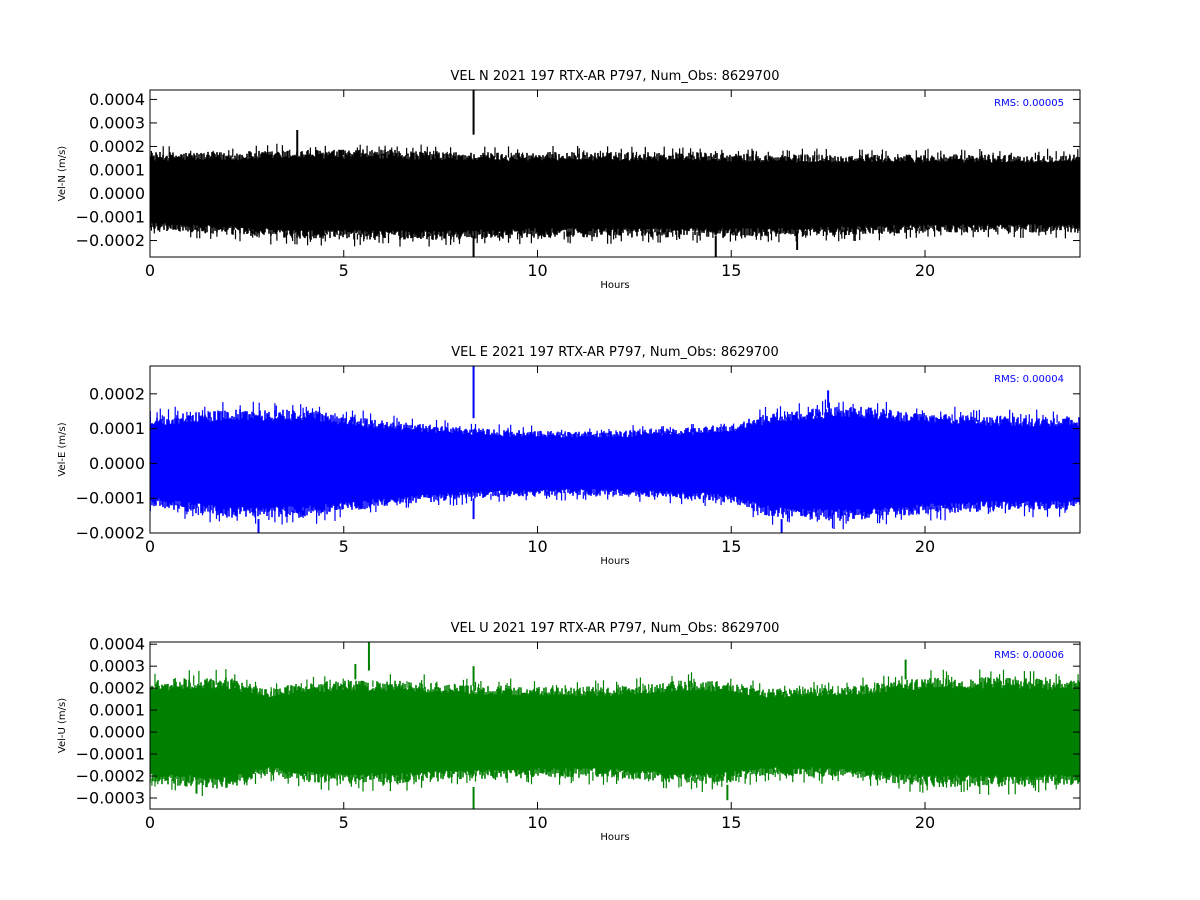 Image resolution: width=1200 pixels, height=900 pixels. Describe the element at coordinates (62, 173) in the screenshot. I see `y-axis-label: Vel-N (m/s)` at that location.